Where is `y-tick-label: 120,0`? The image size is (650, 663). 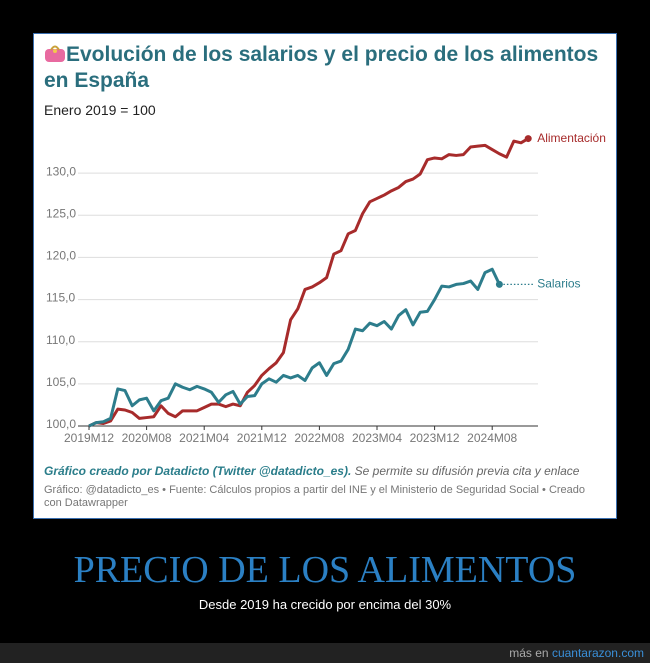
y-tick-label: 120,0 is located at coordinates (61, 256).